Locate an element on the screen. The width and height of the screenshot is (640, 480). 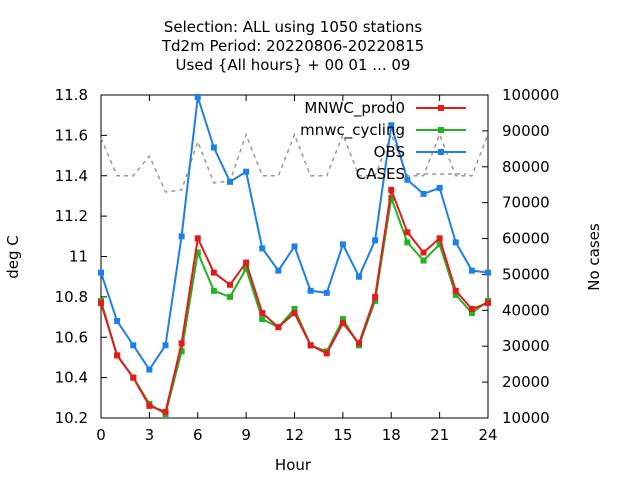
x-axis-label: Hour is located at coordinates (293, 465).